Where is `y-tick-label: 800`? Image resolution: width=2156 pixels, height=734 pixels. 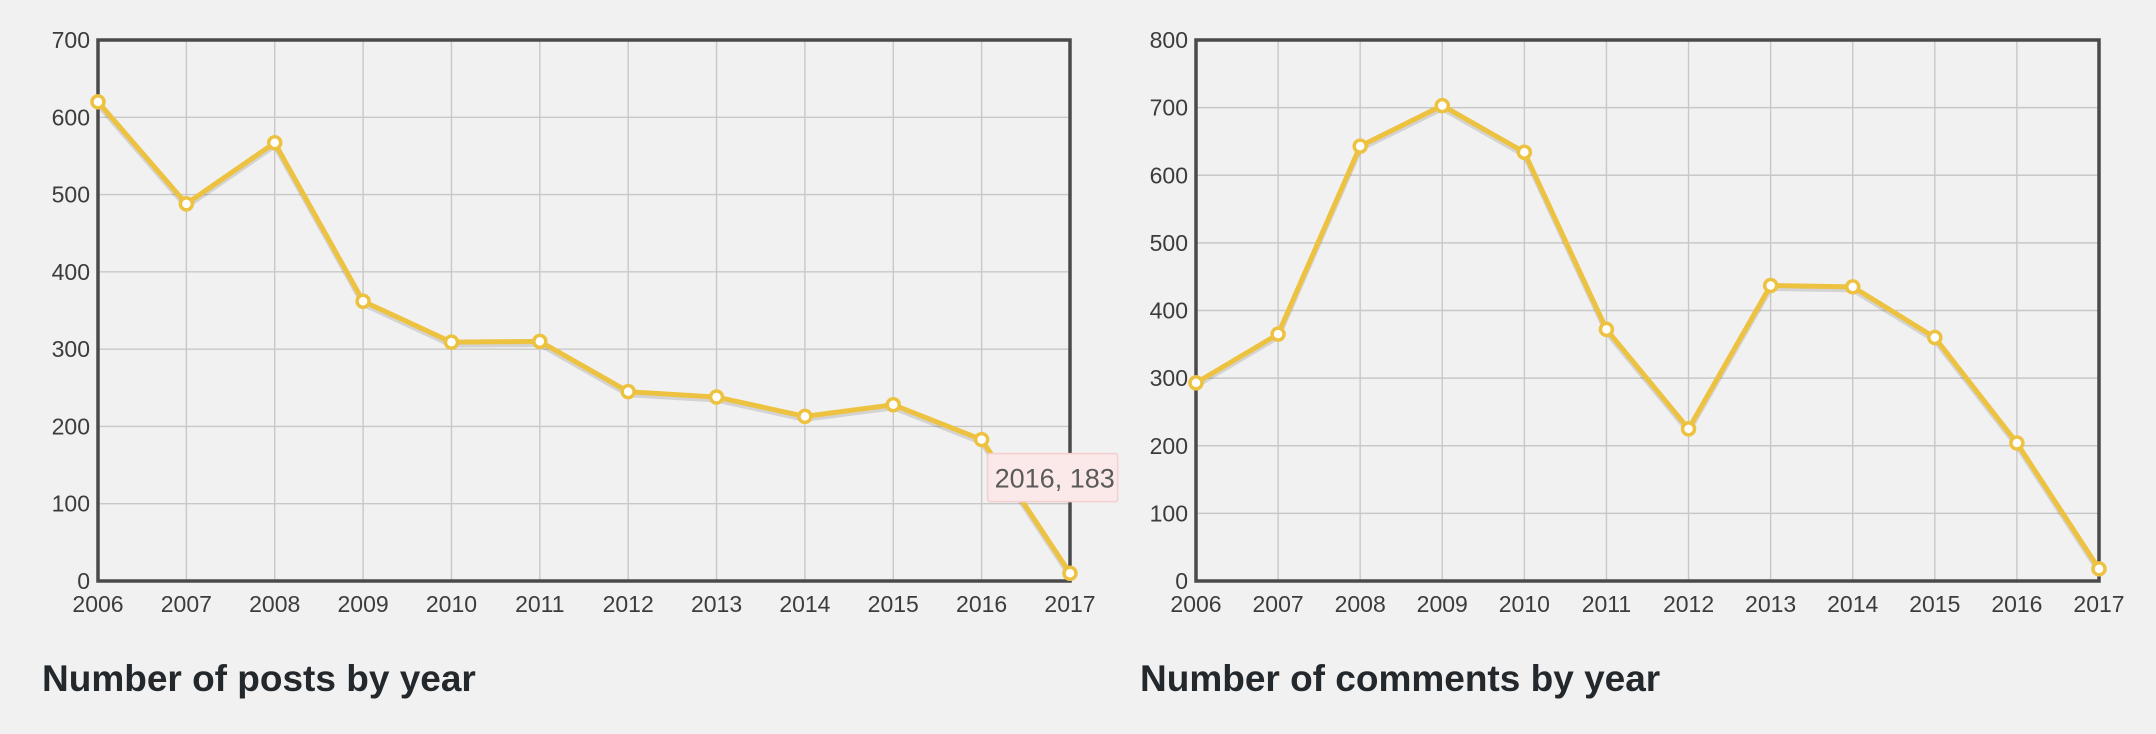
y-tick-label: 800 is located at coordinates (1169, 40).